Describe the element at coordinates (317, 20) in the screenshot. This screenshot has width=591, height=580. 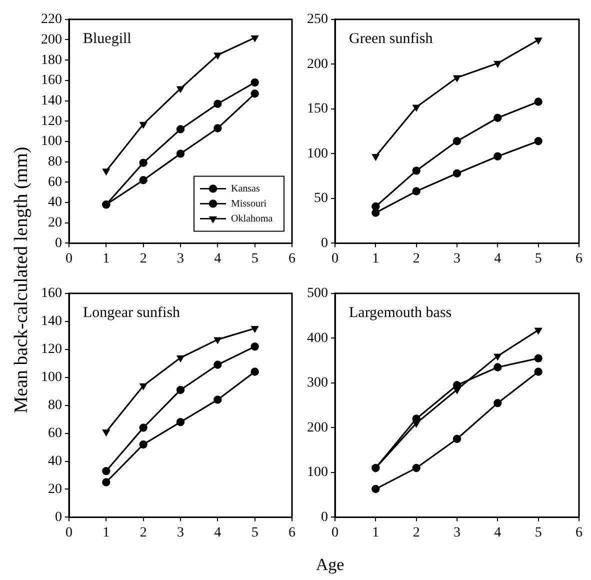
I see `y-tick-label: 250` at that location.